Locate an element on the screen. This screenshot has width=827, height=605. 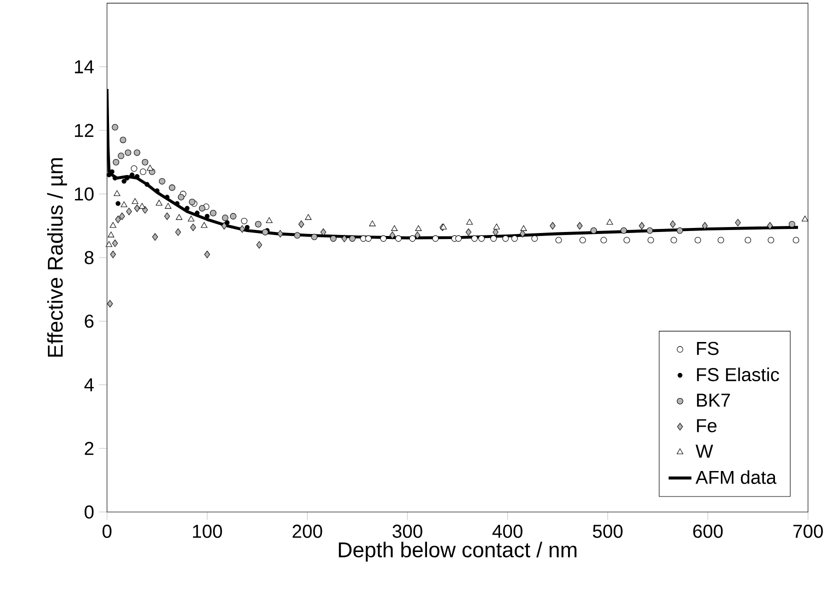
legend-label: W is located at coordinates (705, 451).